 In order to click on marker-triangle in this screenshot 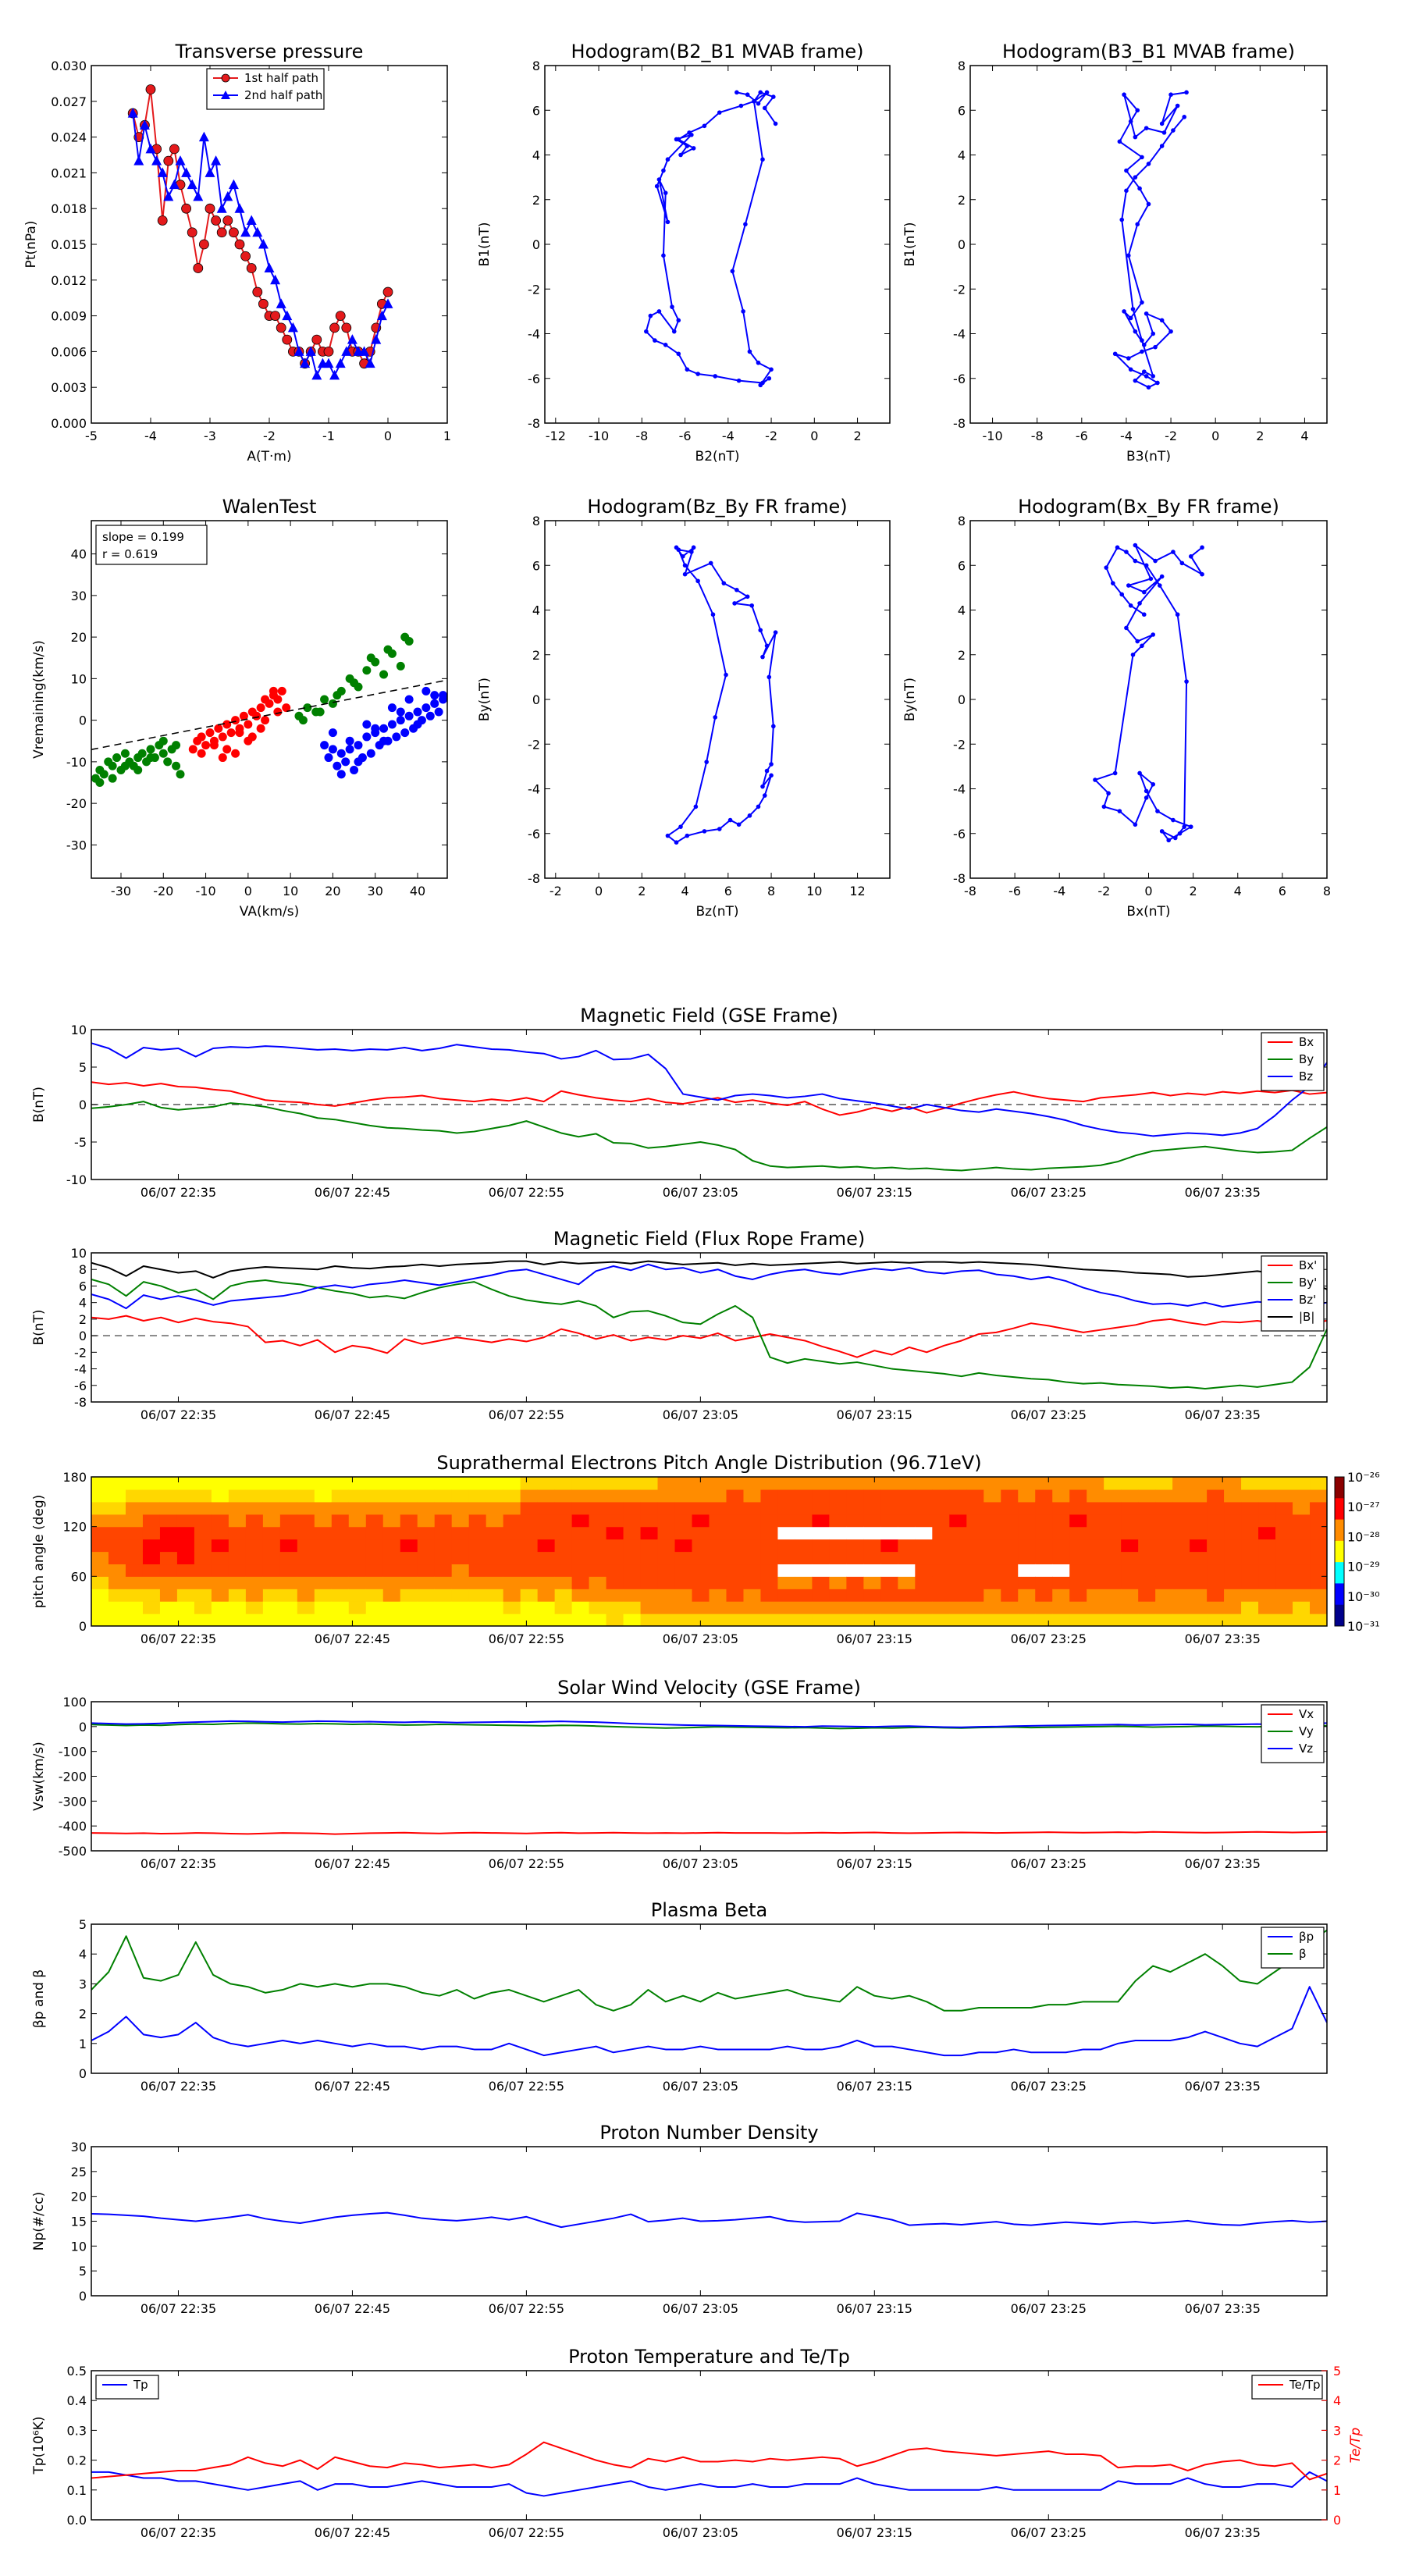, I will do `click(227, 195)`.